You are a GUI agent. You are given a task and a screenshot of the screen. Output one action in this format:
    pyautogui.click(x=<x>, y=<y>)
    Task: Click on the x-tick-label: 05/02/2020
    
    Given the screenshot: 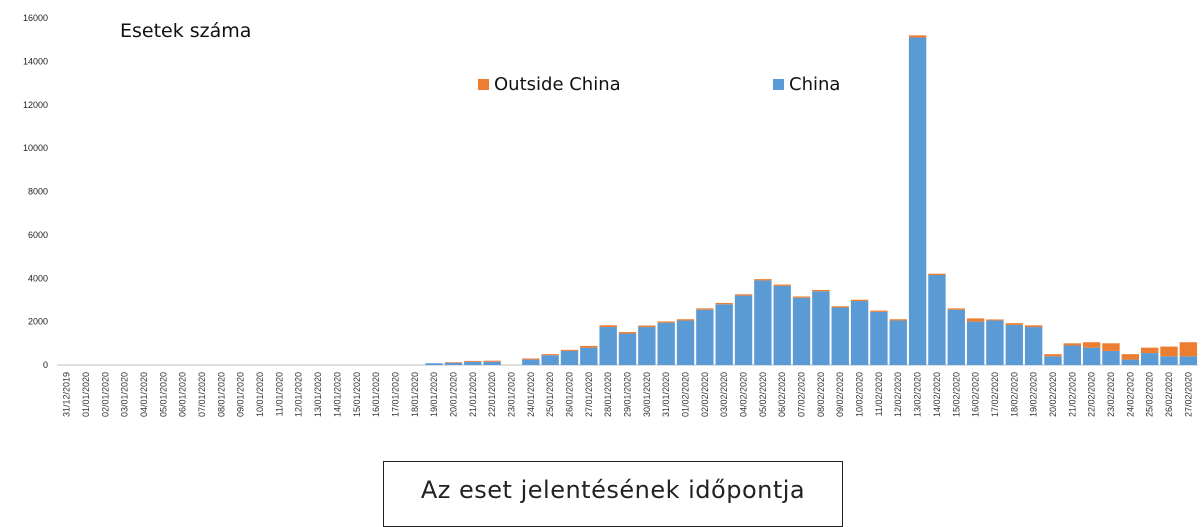 What is the action you would take?
    pyautogui.click(x=763, y=394)
    